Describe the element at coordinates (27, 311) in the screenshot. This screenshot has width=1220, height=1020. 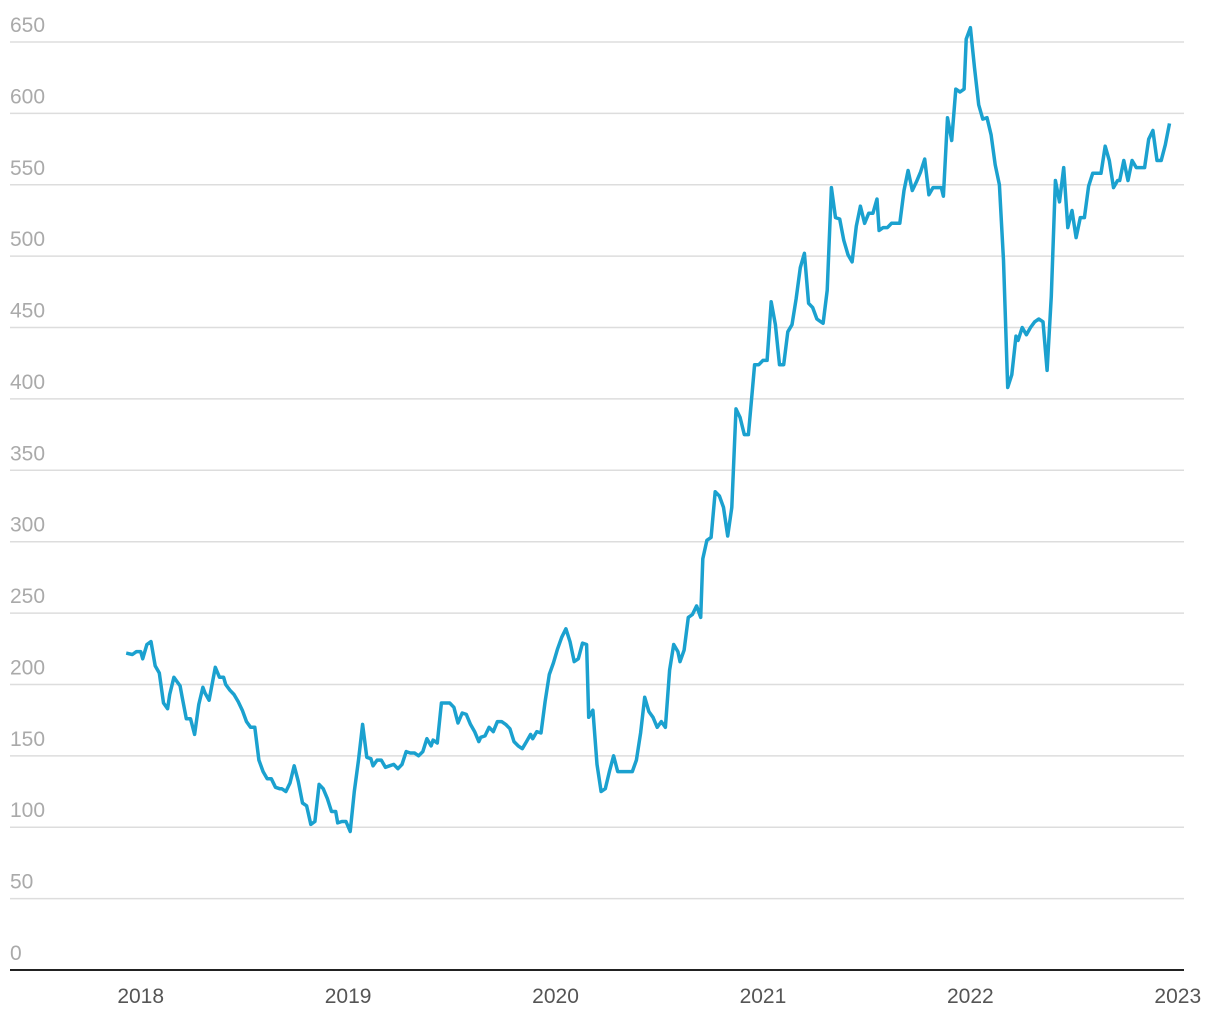
I see `y-tick-label: 450` at that location.